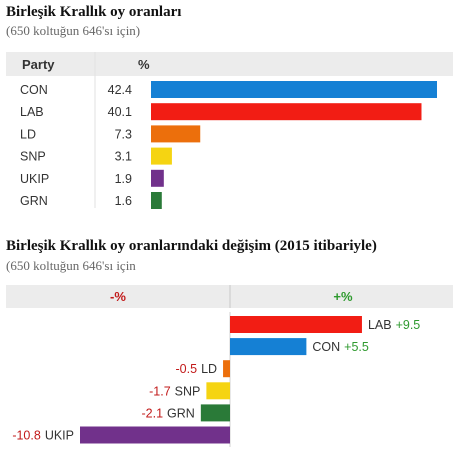  Describe the element at coordinates (123, 157) in the screenshot. I see `value-label: 3.1` at that location.